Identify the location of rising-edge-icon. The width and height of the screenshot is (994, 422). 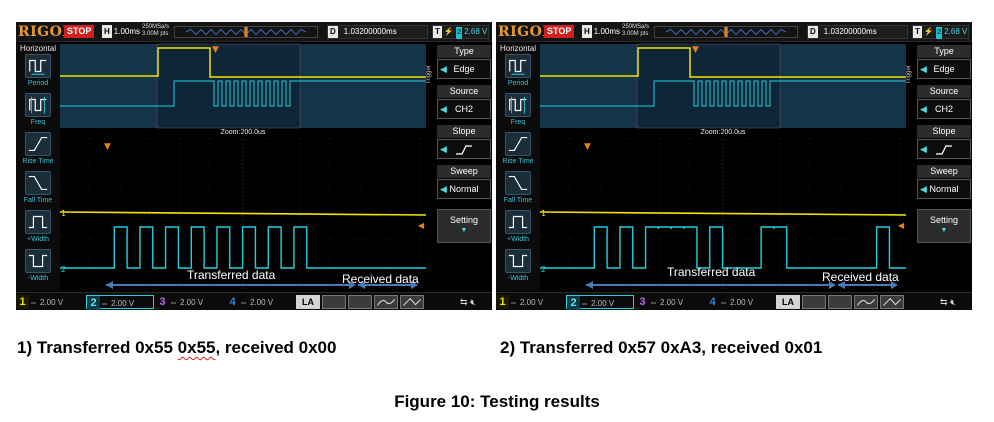
(464, 149).